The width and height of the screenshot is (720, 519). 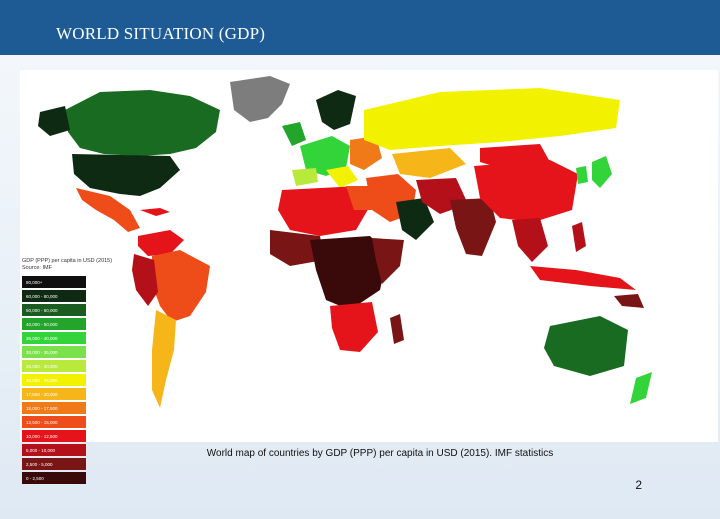 What do you see at coordinates (37, 268) in the screenshot?
I see `legend-source: Source: IMF` at bounding box center [37, 268].